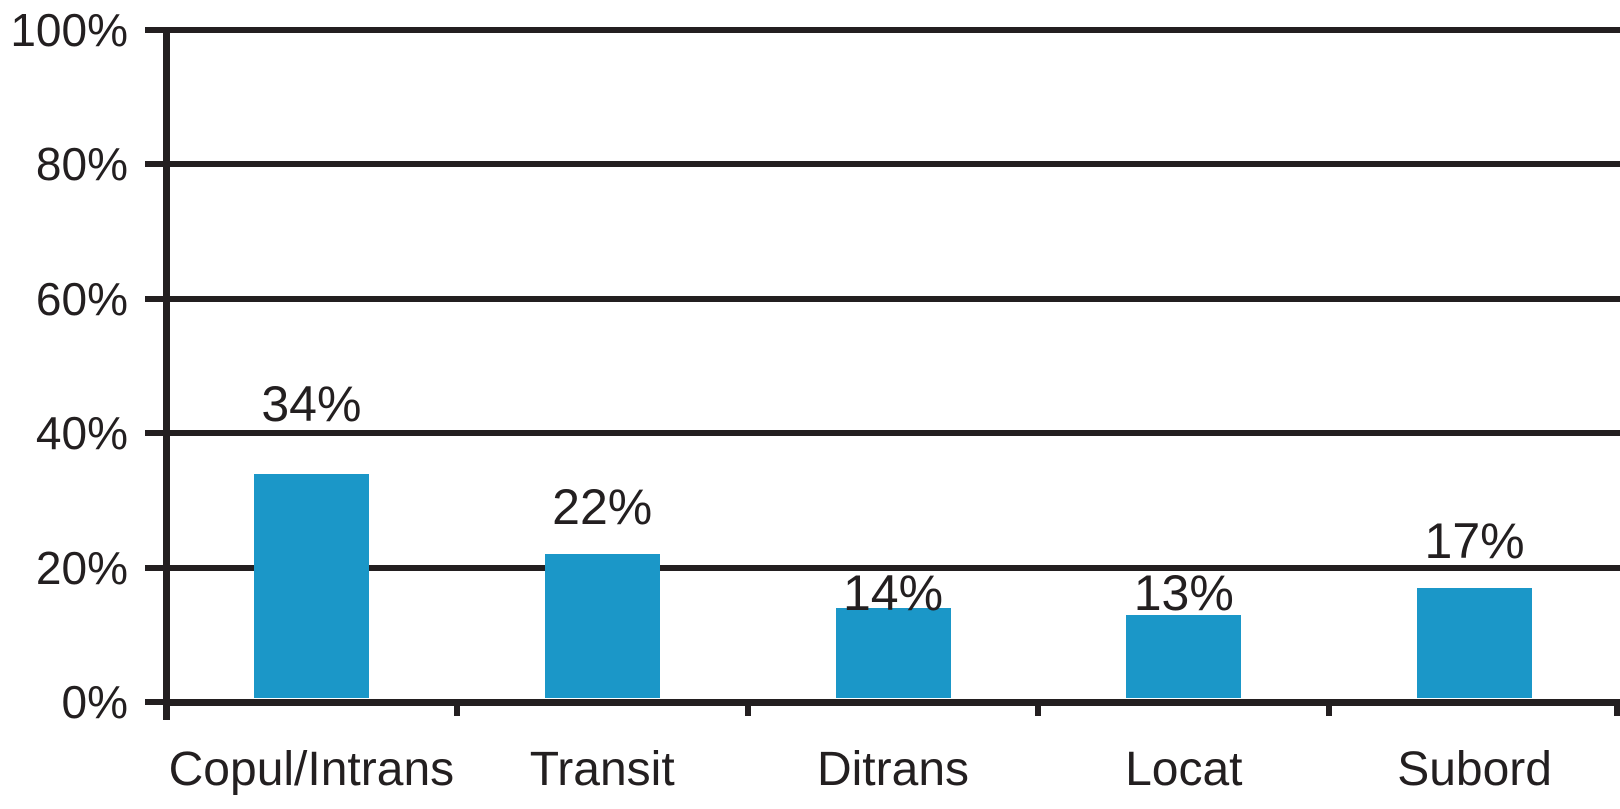  Describe the element at coordinates (69, 30) in the screenshot. I see `y-tick-label: 100%` at that location.